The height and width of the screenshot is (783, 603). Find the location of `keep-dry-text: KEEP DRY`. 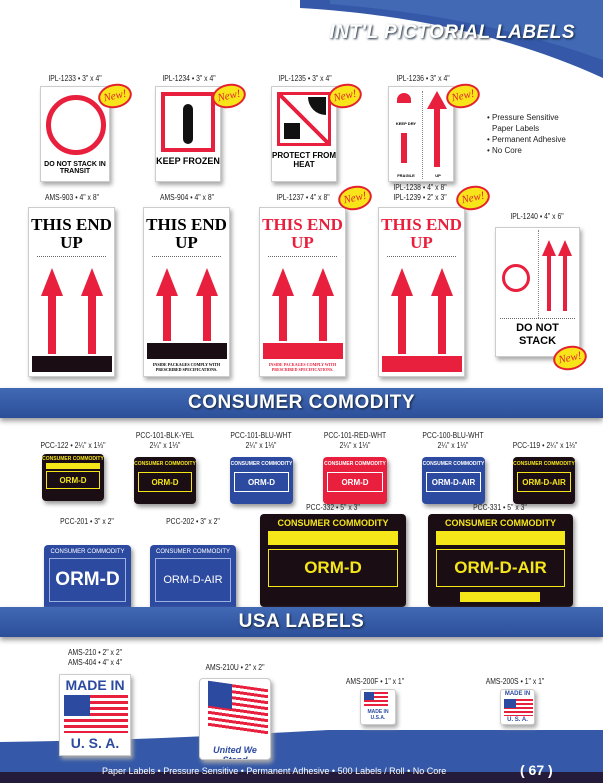

keep-dry-text: KEEP DRY is located at coordinates (406, 123).